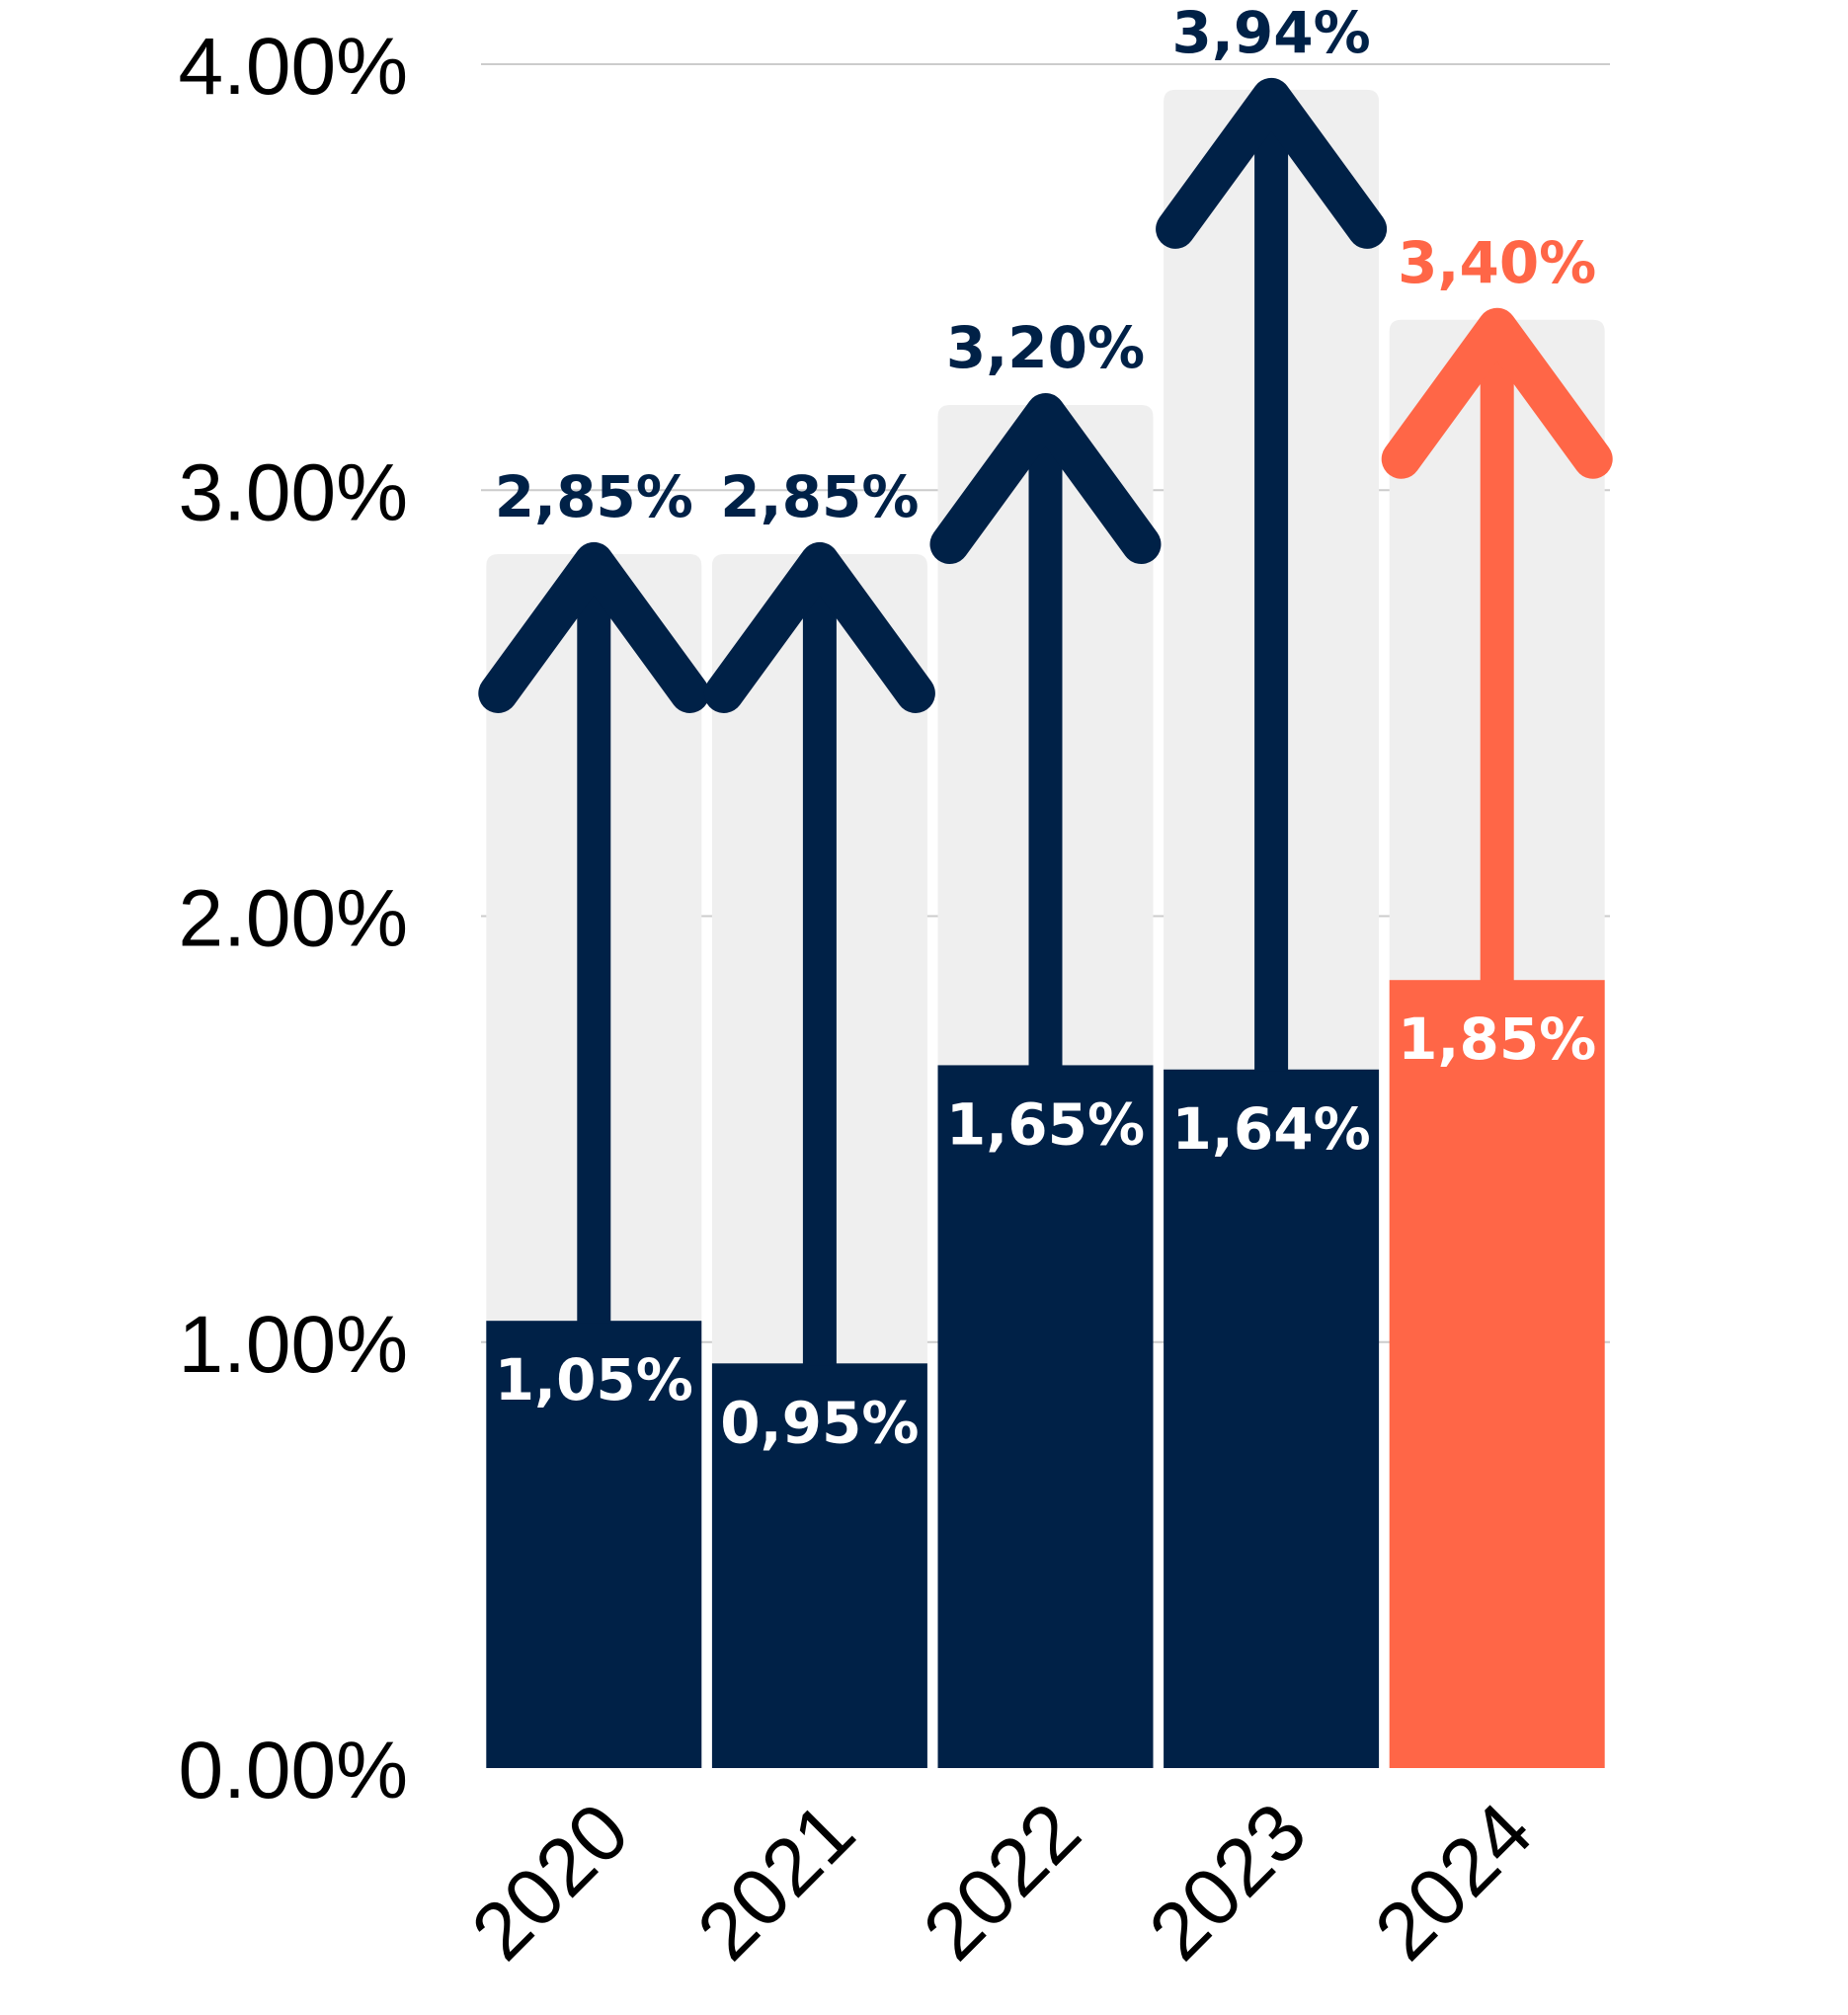 Image resolution: width=1848 pixels, height=2015 pixels. I want to click on x-category-label: 2021, so click(776, 1881).